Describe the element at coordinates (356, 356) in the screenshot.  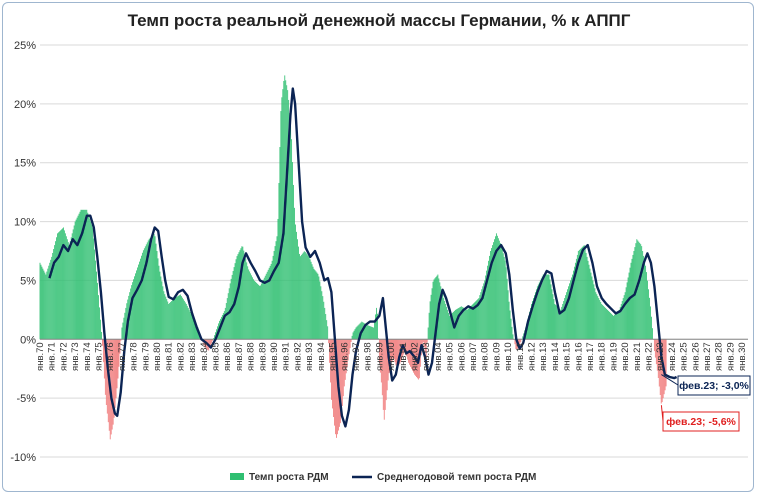
I see `x-tick-label: янв.97` at that location.